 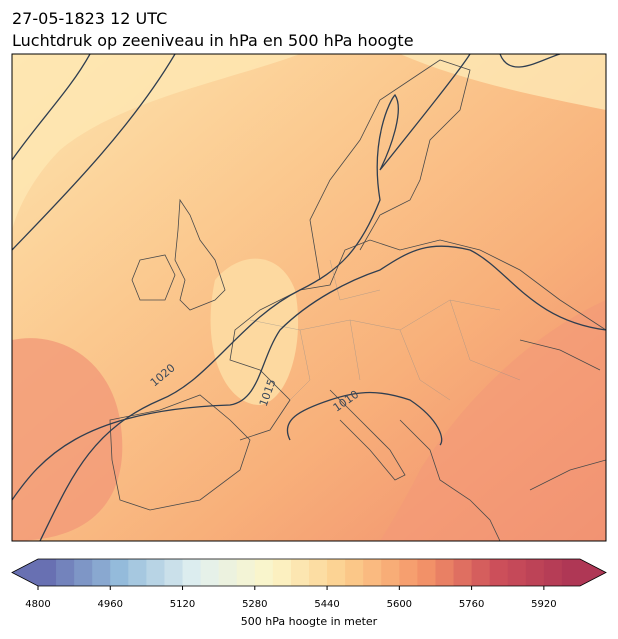 What do you see at coordinates (385, 330) in the screenshot?
I see `country-border` at bounding box center [385, 330].